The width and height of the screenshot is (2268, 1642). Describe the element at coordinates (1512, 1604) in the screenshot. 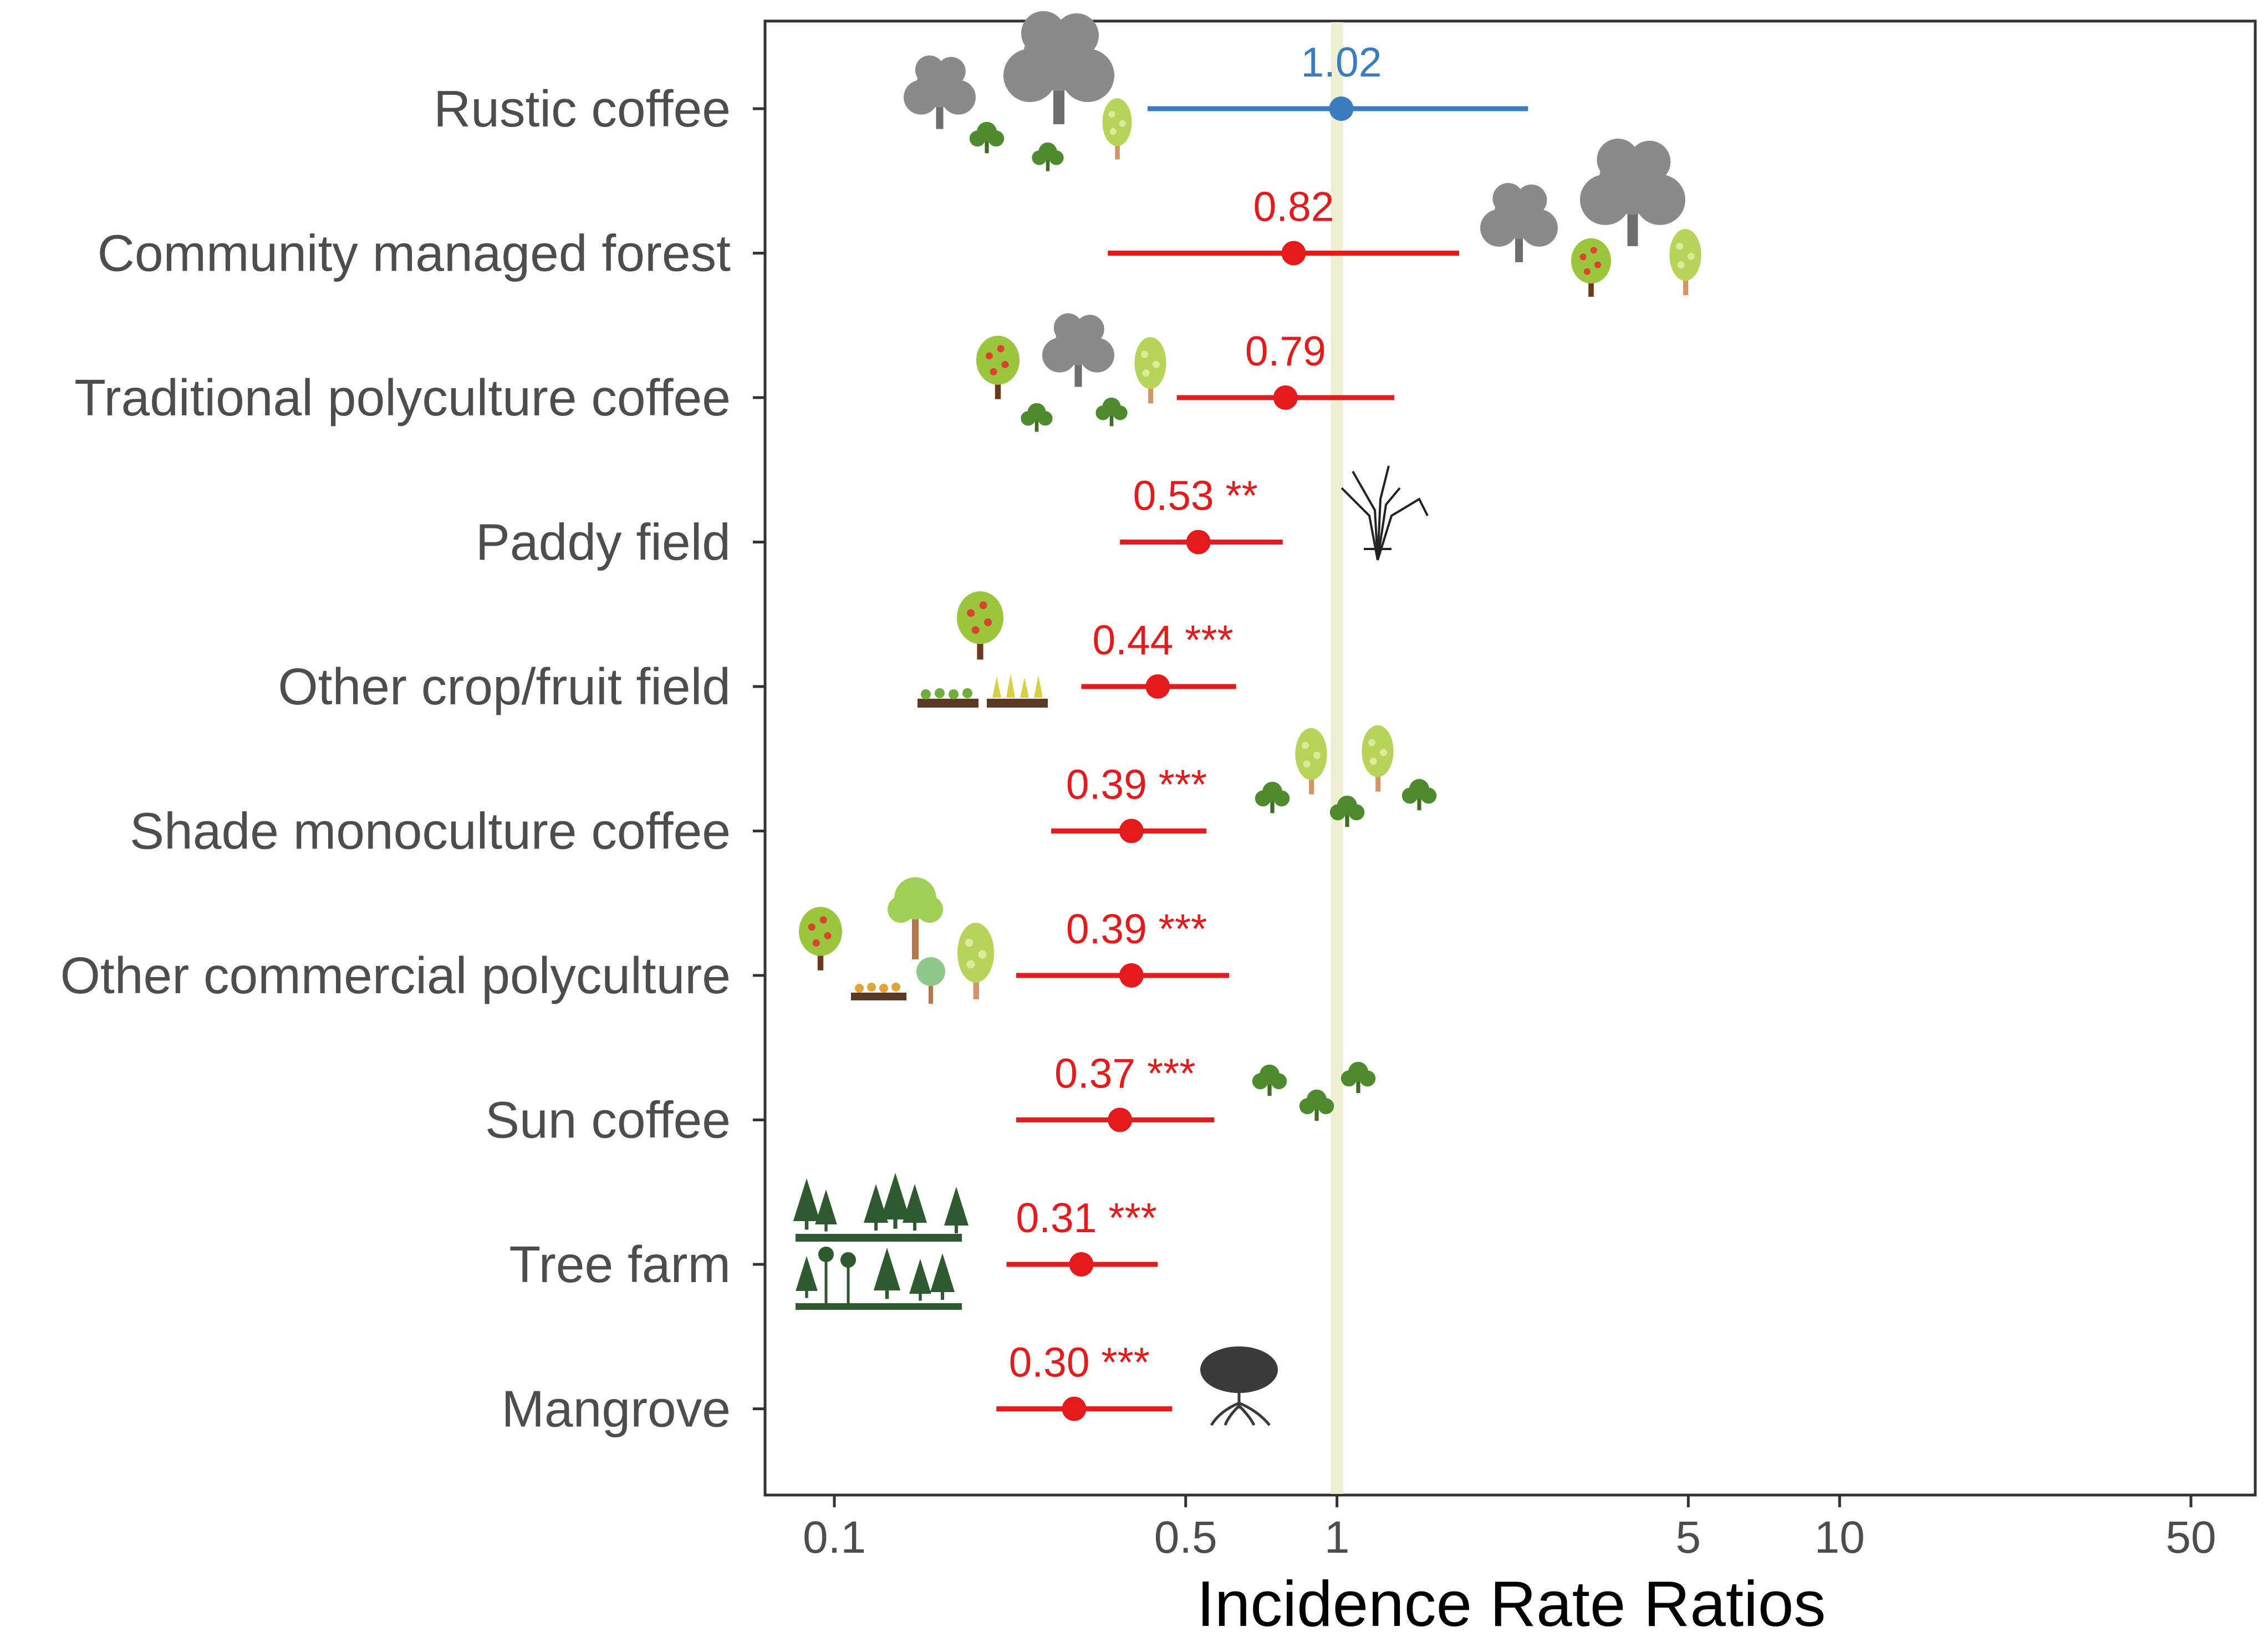

I see `x-axis-title: Incidence Rate Ratios` at that location.